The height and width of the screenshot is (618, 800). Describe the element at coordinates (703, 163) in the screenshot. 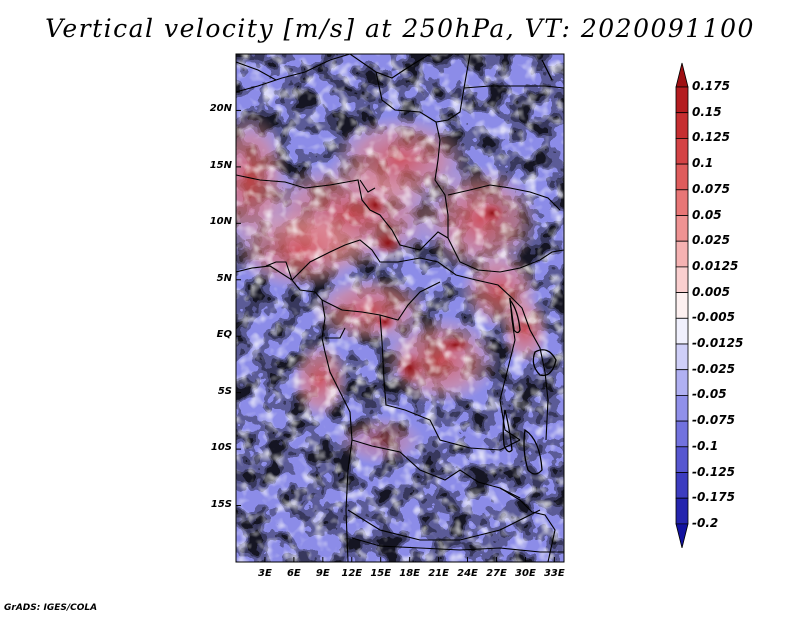

I see `colorbar-label: 0.1` at that location.